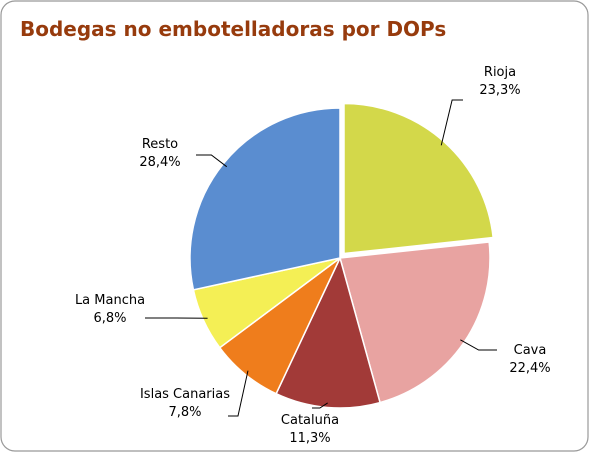 This screenshot has height=452, width=589. I want to click on slice-value: 28,4%, so click(159, 162).